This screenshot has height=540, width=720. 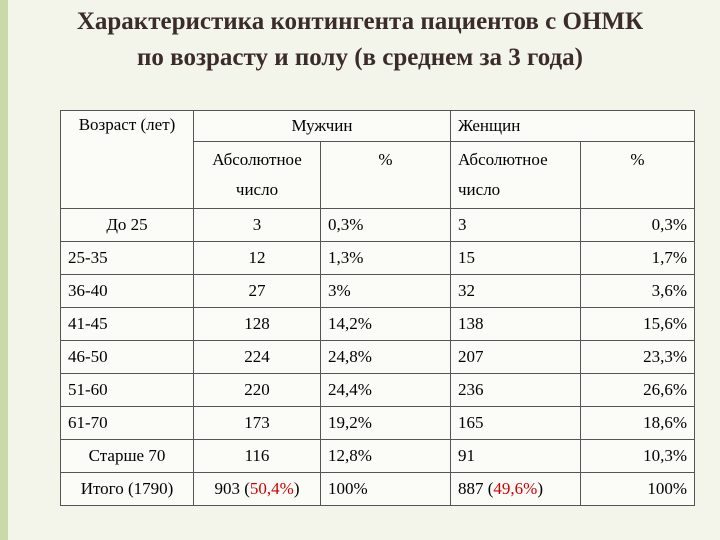 What do you see at coordinates (385, 291) in the screenshot?
I see `table-cell: 3%` at bounding box center [385, 291].